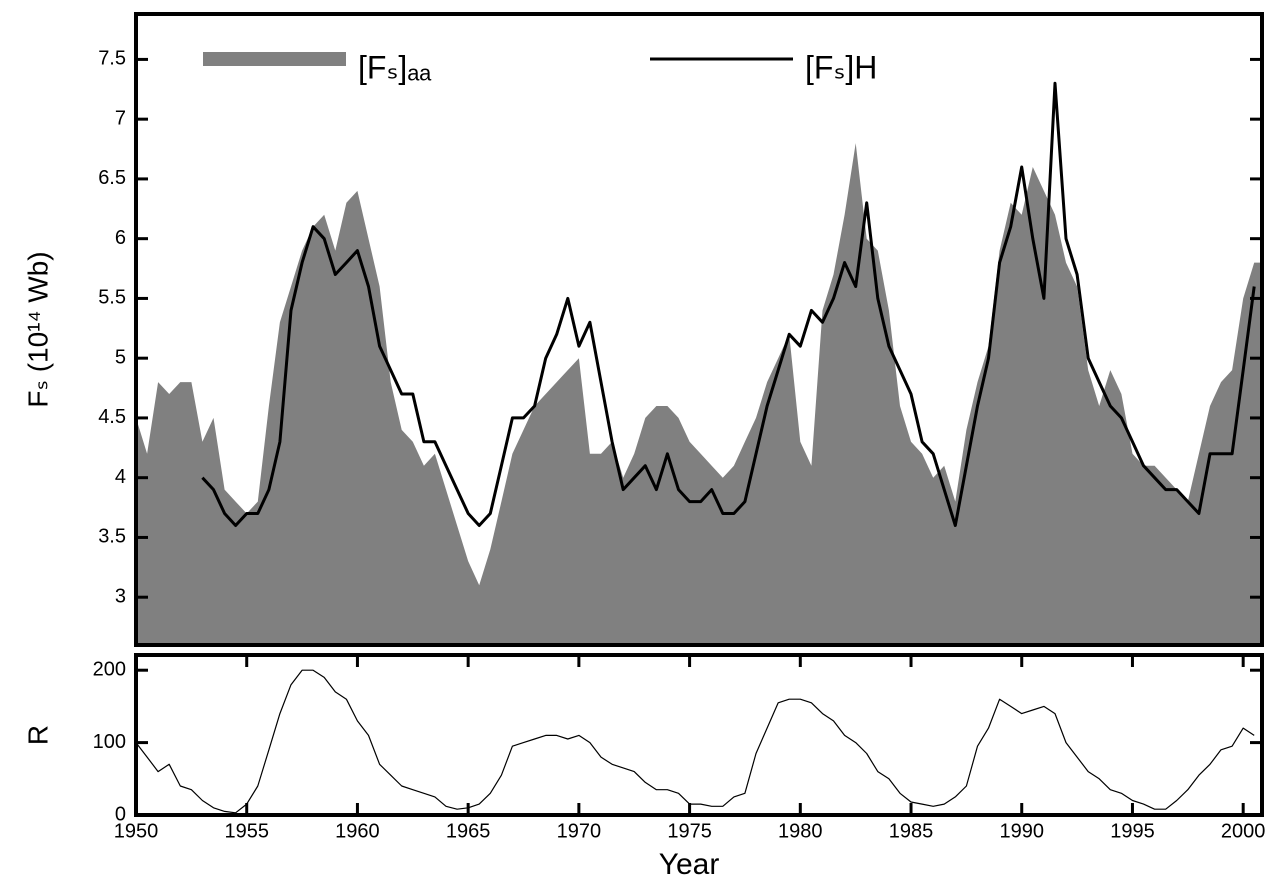 This screenshot has height=886, width=1276. I want to click on y-tick-label: 7.5, so click(112, 59).